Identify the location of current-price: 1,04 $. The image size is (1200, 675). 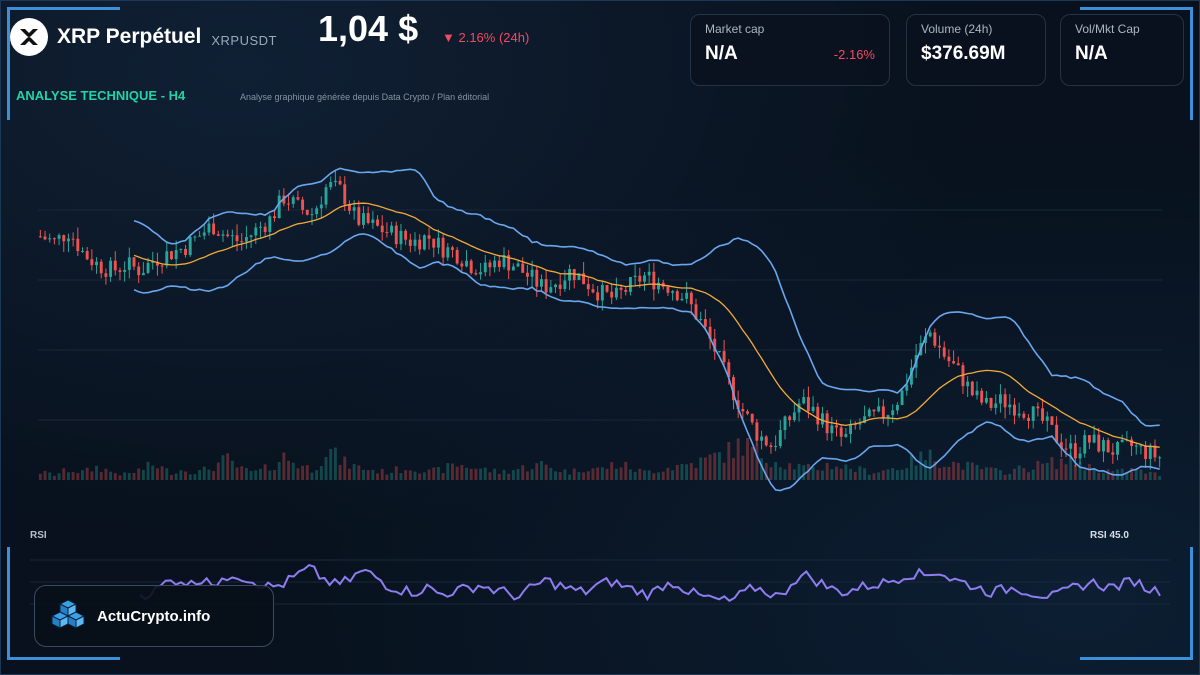
(368, 28).